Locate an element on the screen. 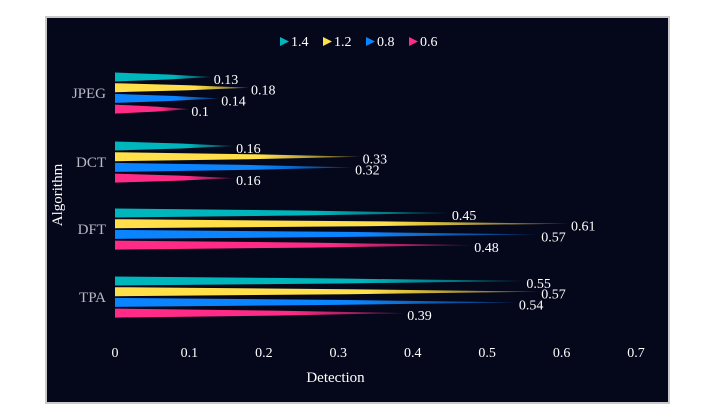  bar-1.2-TPA is located at coordinates (327, 292).